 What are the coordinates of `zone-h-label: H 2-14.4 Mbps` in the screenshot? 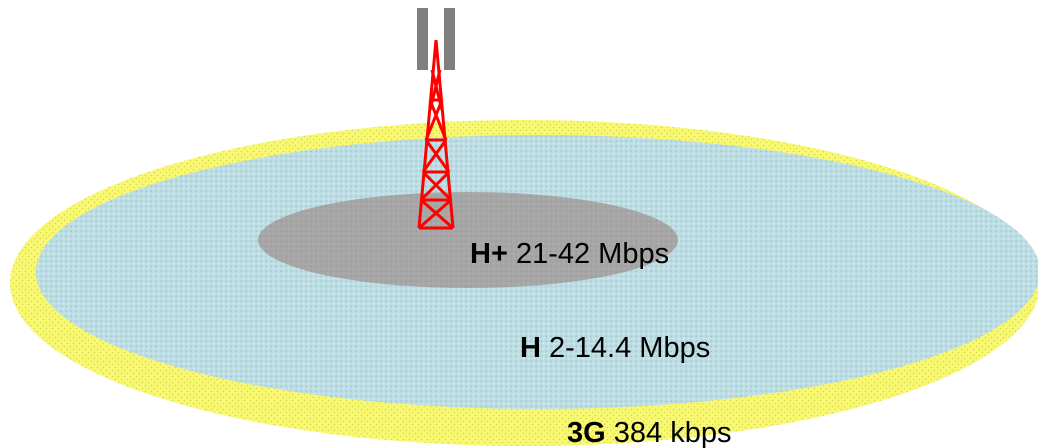 It's located at (615, 348).